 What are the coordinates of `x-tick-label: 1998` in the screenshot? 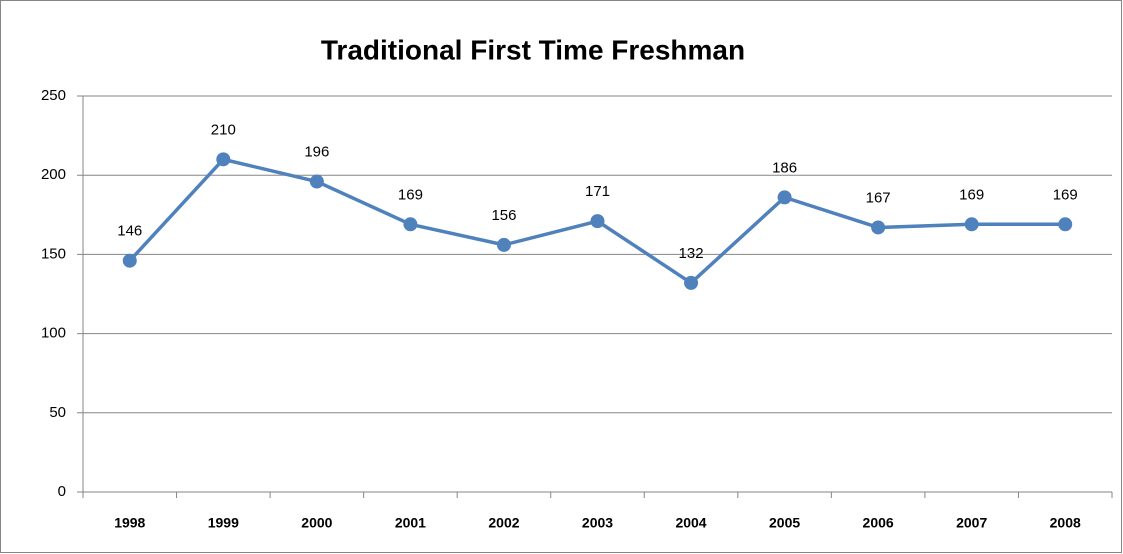 It's located at (129, 523).